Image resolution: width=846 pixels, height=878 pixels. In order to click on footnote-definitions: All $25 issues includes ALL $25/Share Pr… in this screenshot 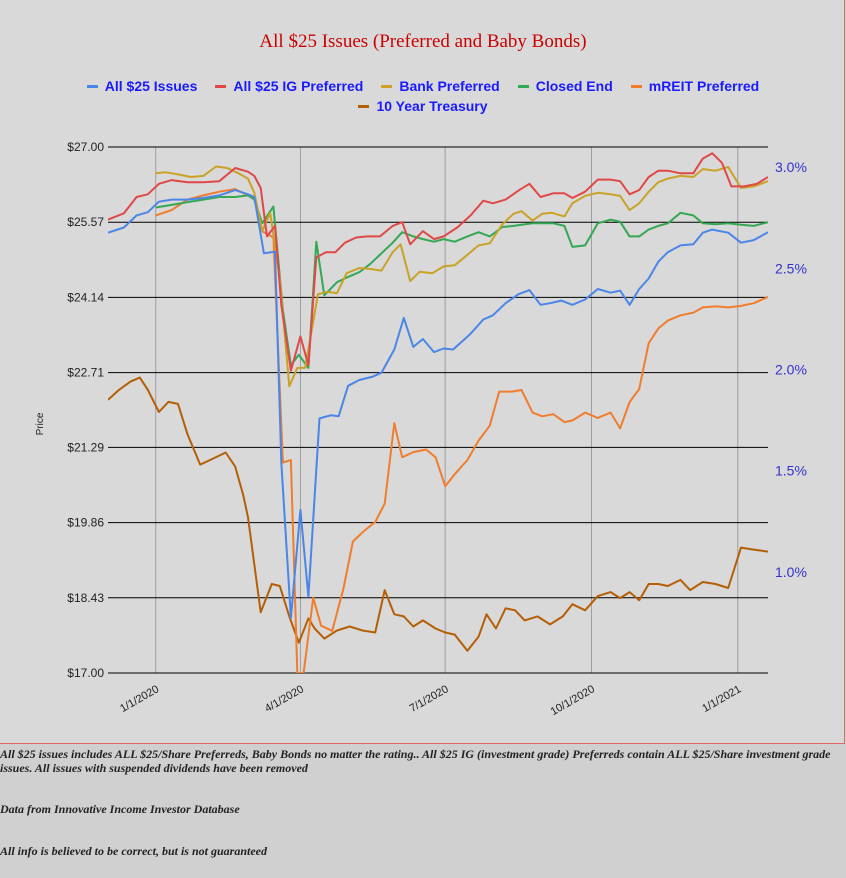, I will do `click(415, 761)`.